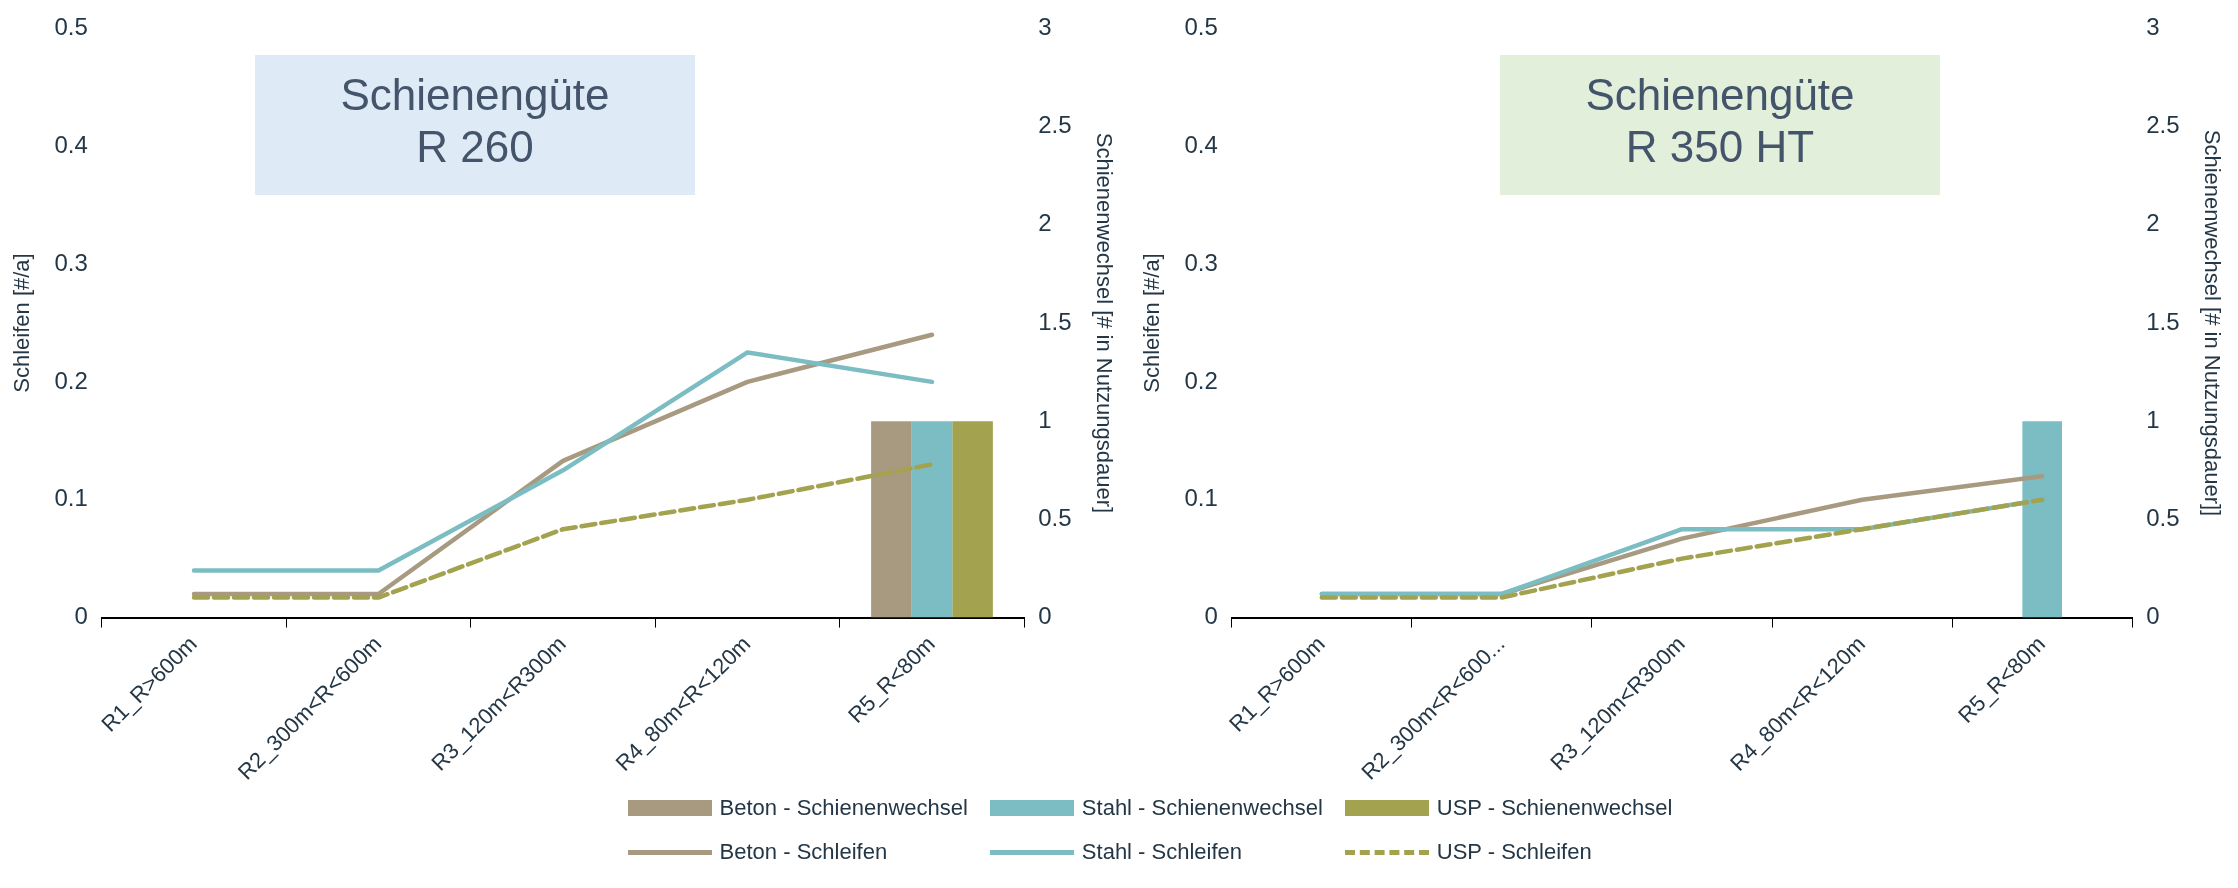 The width and height of the screenshot is (2238, 888). I want to click on y2-axis-title: Schienenwechsel [# in Nutzungsdauer]], so click(2212, 323).